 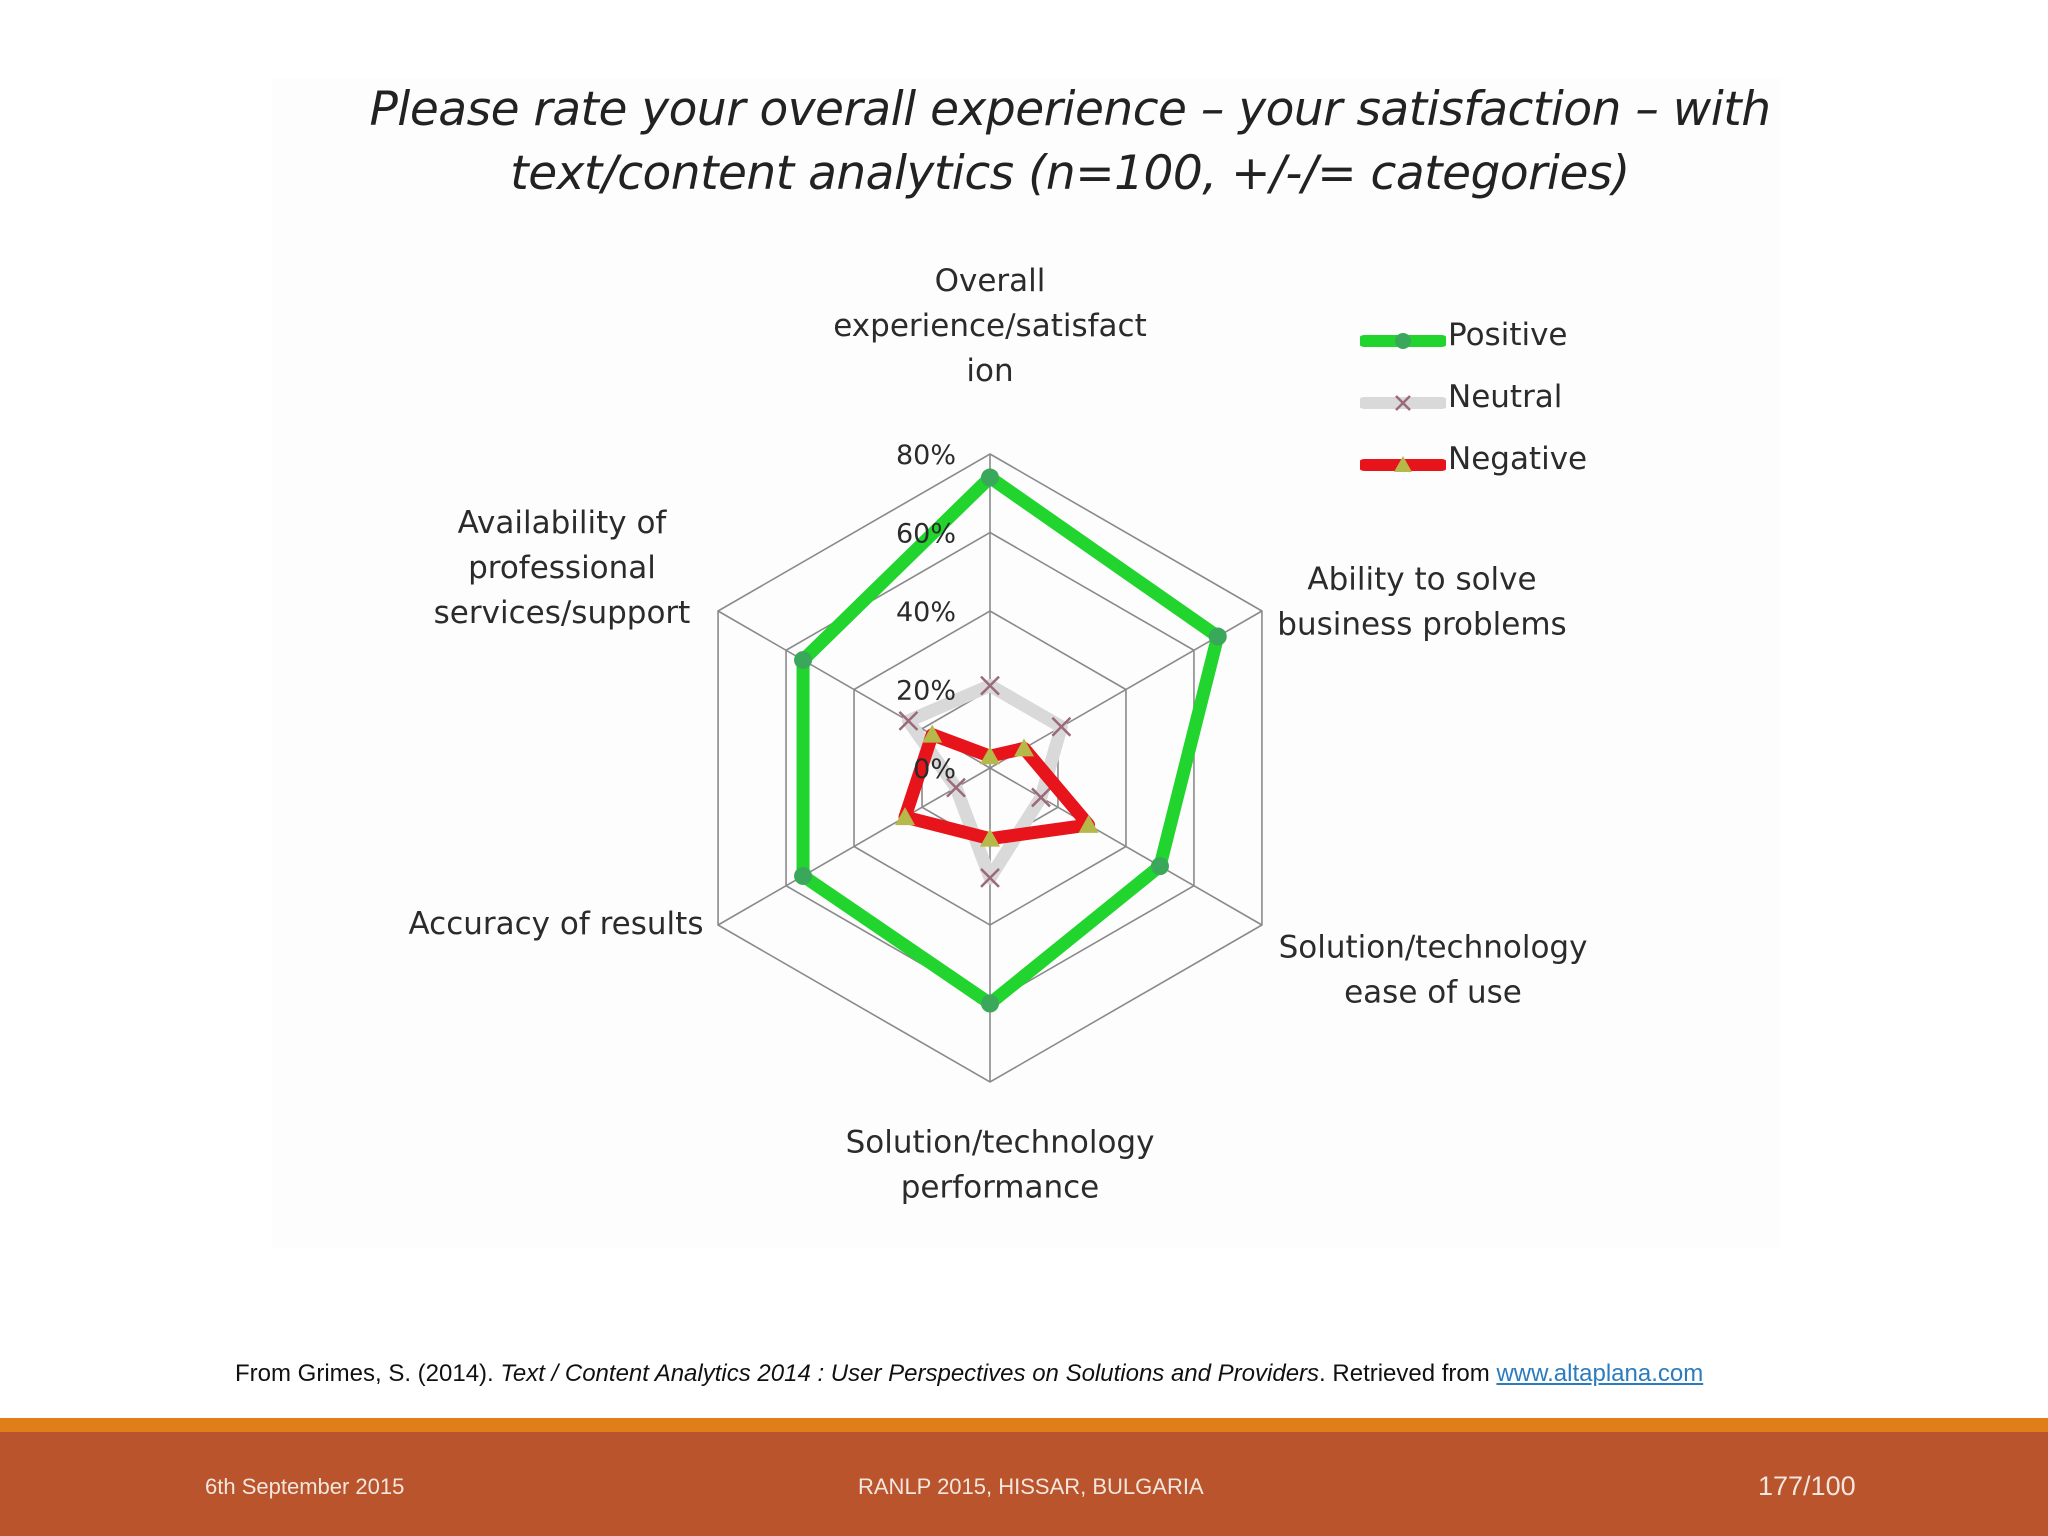 What do you see at coordinates (1024, 1425) in the screenshot?
I see `footer-accent-line` at bounding box center [1024, 1425].